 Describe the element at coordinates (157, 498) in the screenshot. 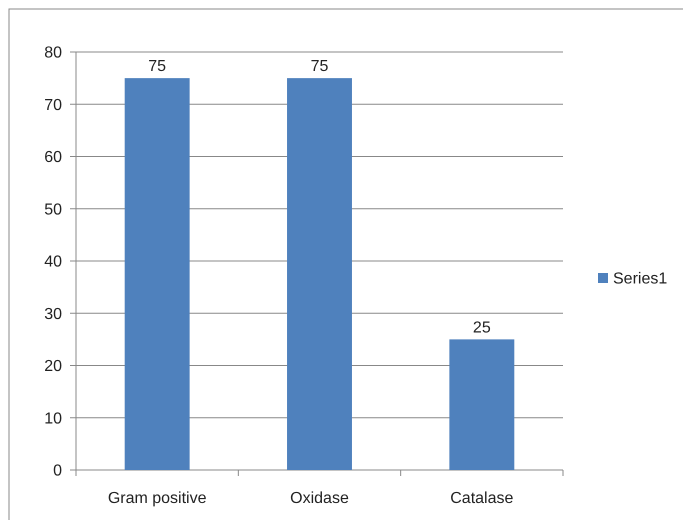

I see `x-tick-label: Gram positive` at that location.